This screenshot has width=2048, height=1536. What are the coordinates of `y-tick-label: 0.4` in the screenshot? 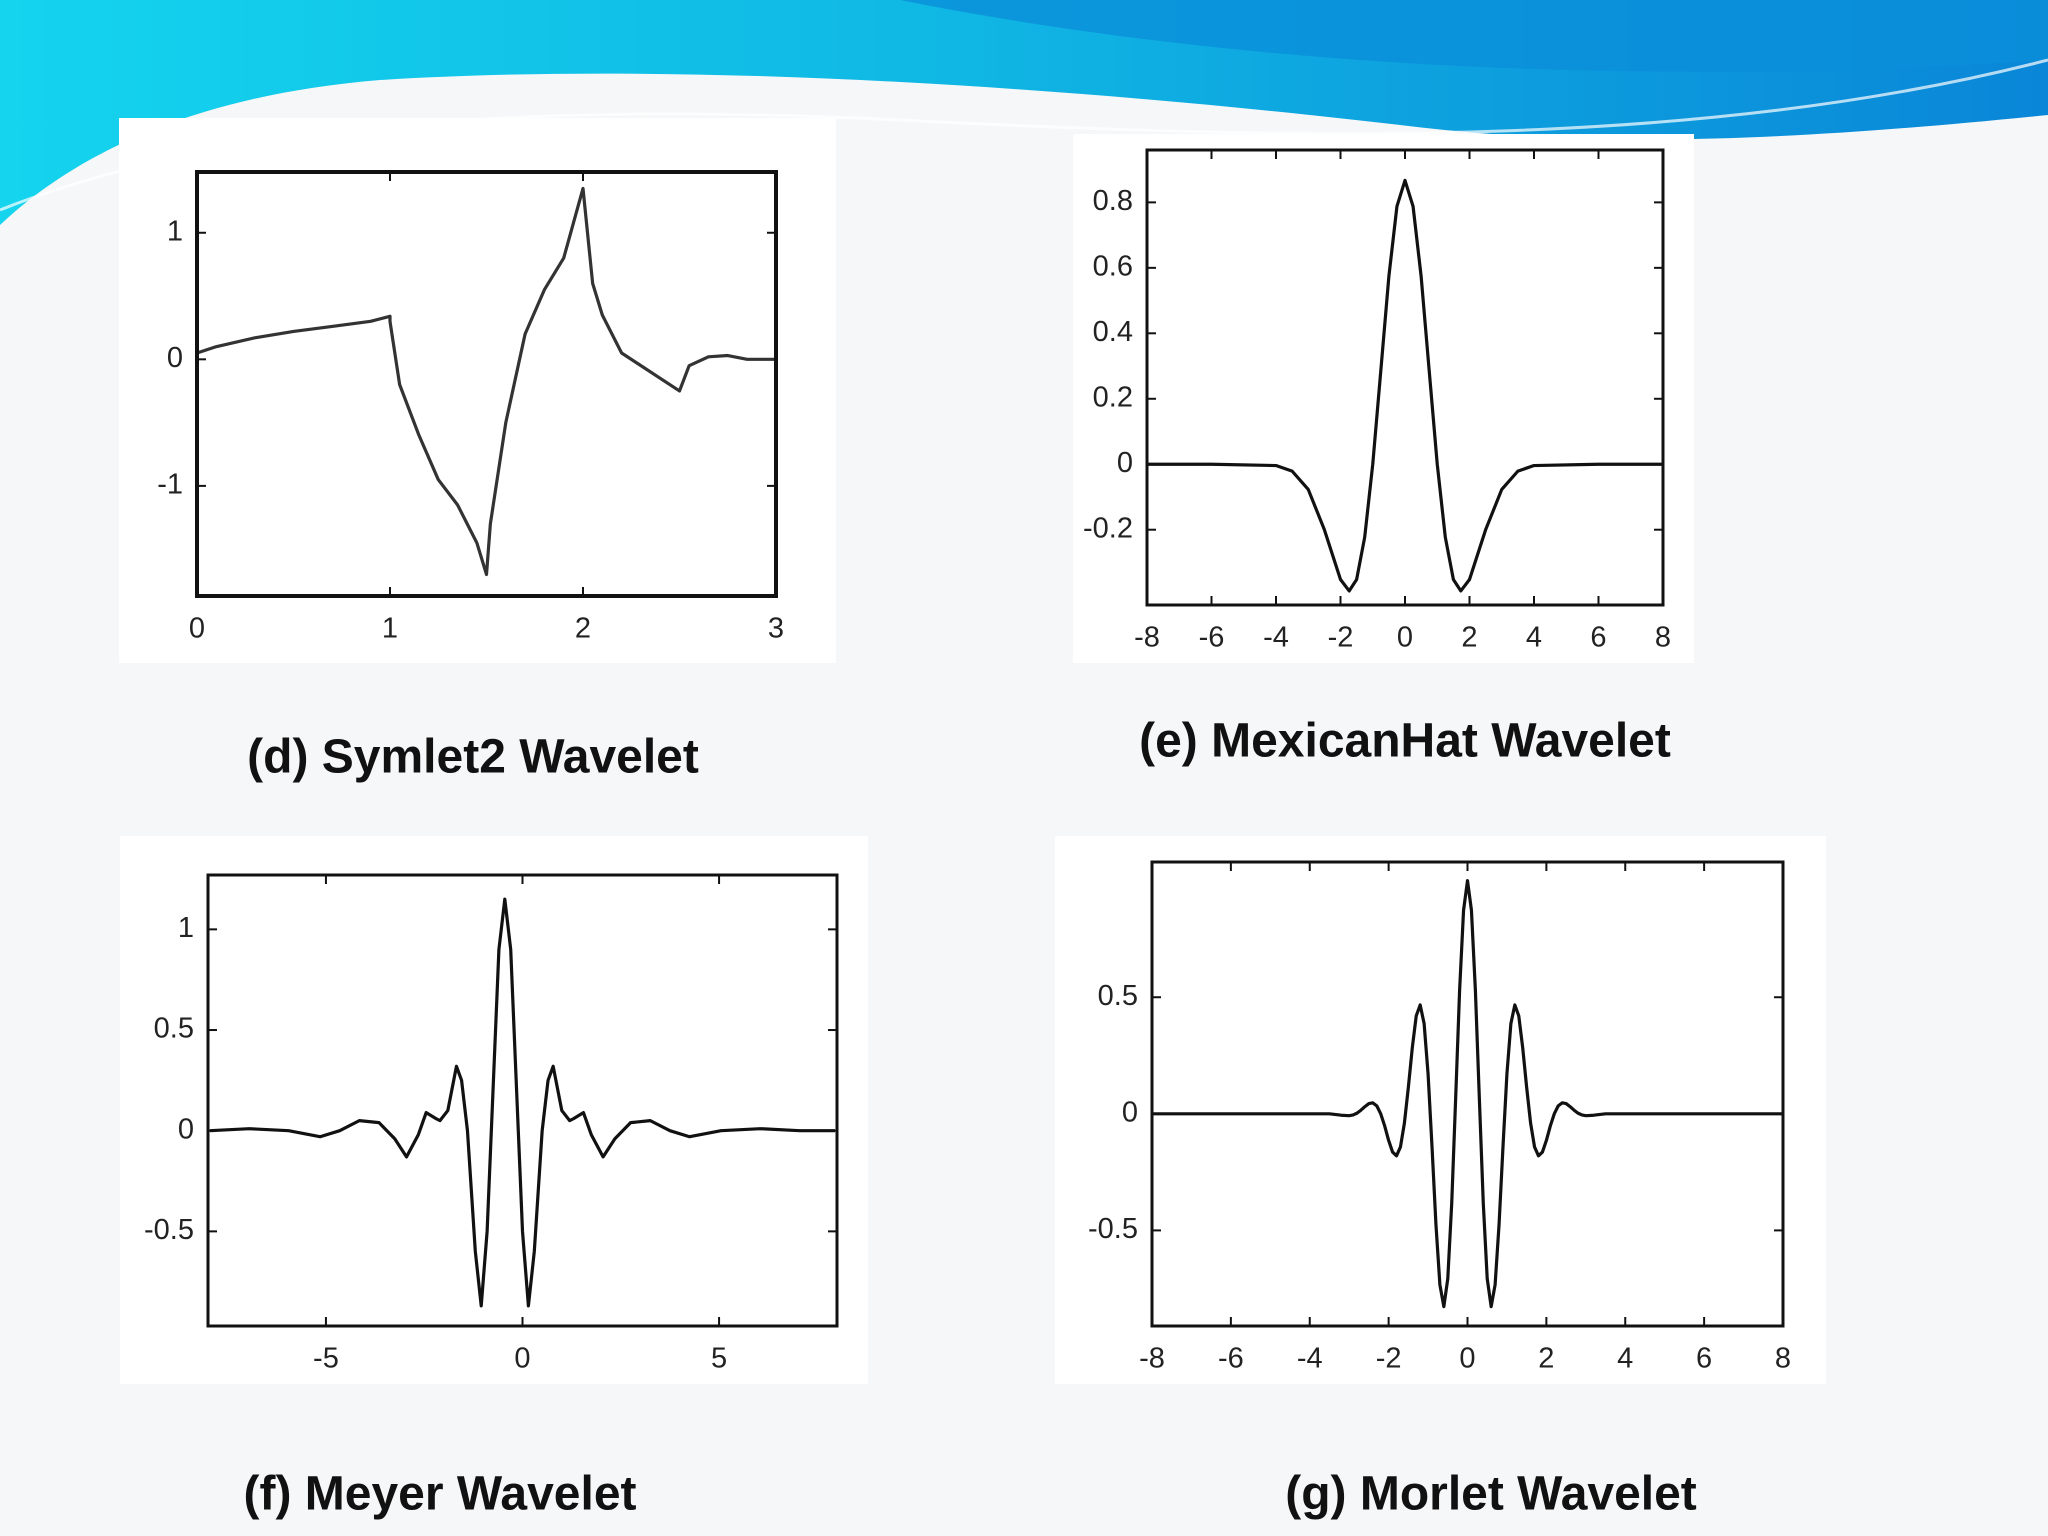 It's located at (1113, 332).